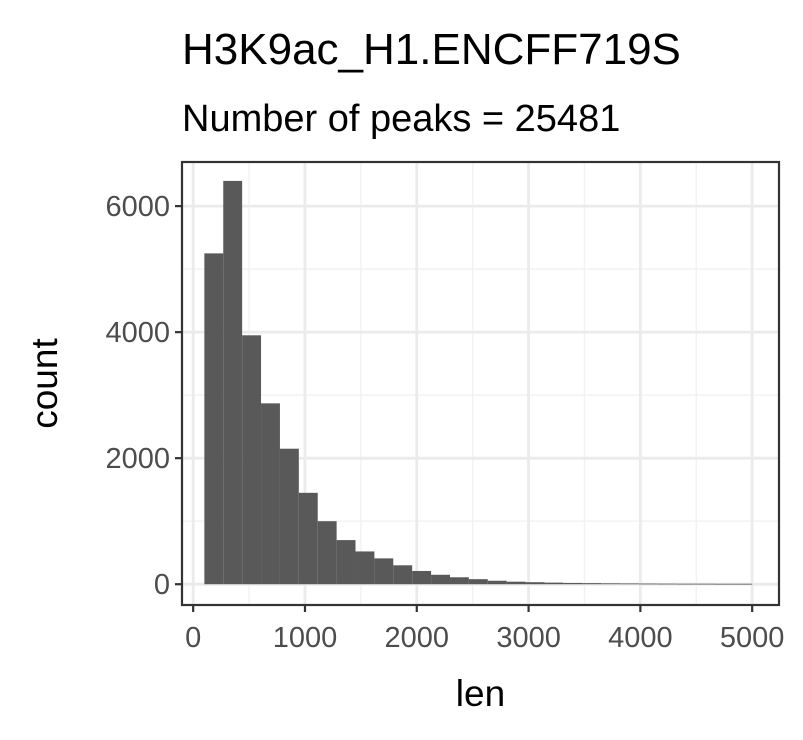  What do you see at coordinates (143, 396) in the screenshot?
I see `y-axis: 0 2000 4000 6000` at bounding box center [143, 396].